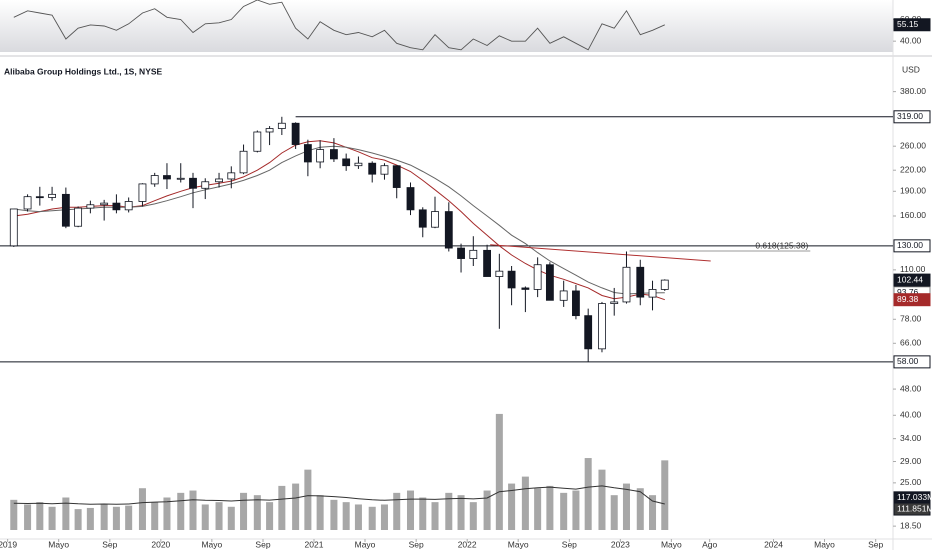  I want to click on chart-title: Alibaba Group Holdings Ltd., 1S, NYSE, so click(83, 71).